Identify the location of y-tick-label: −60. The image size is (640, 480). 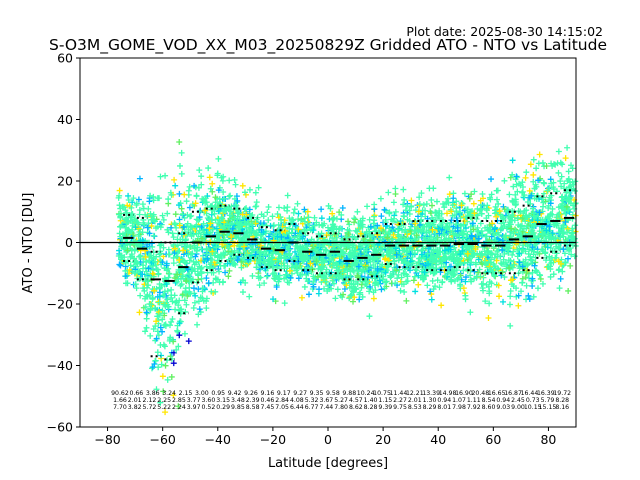
(60, 427).